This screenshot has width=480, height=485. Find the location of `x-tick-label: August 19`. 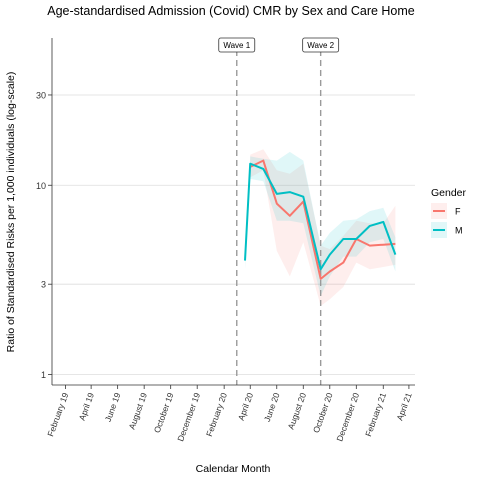

x-tick-label: August 19 is located at coordinates (138, 411).